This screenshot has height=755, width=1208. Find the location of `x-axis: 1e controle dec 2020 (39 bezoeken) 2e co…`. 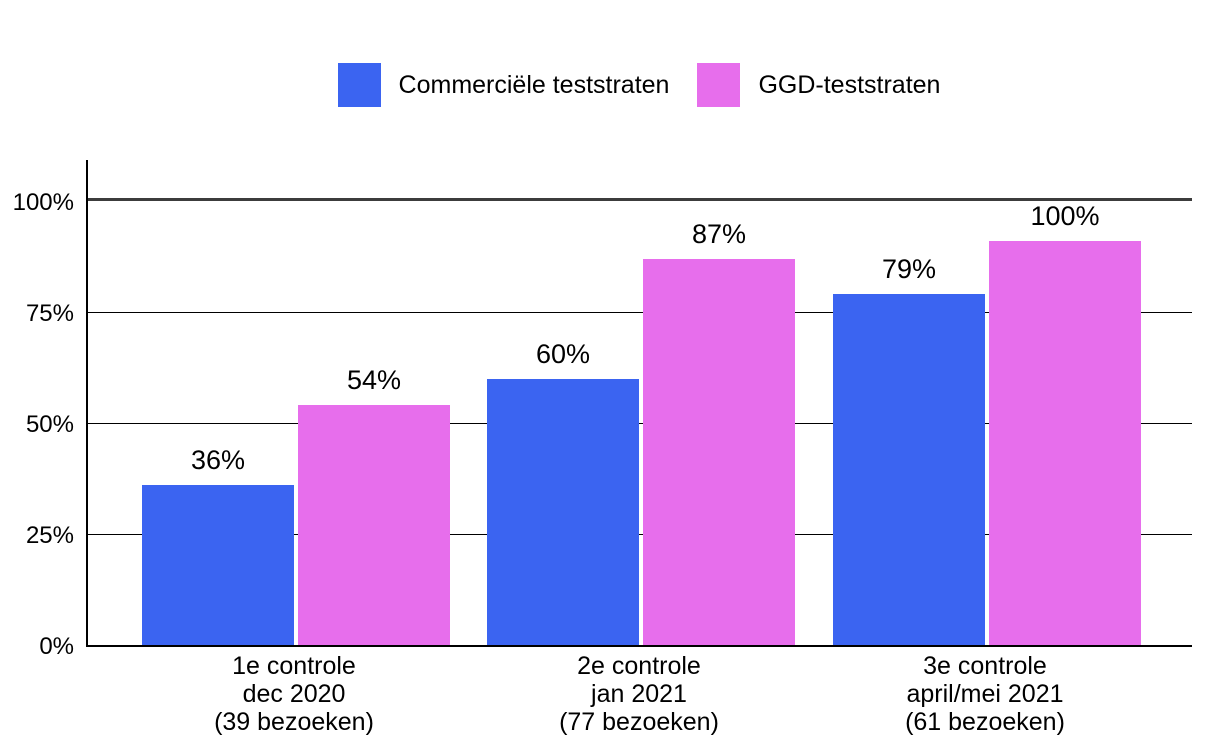

x-axis: 1e controle dec 2020 (39 bezoeken) 2e co… is located at coordinates (639, 699).